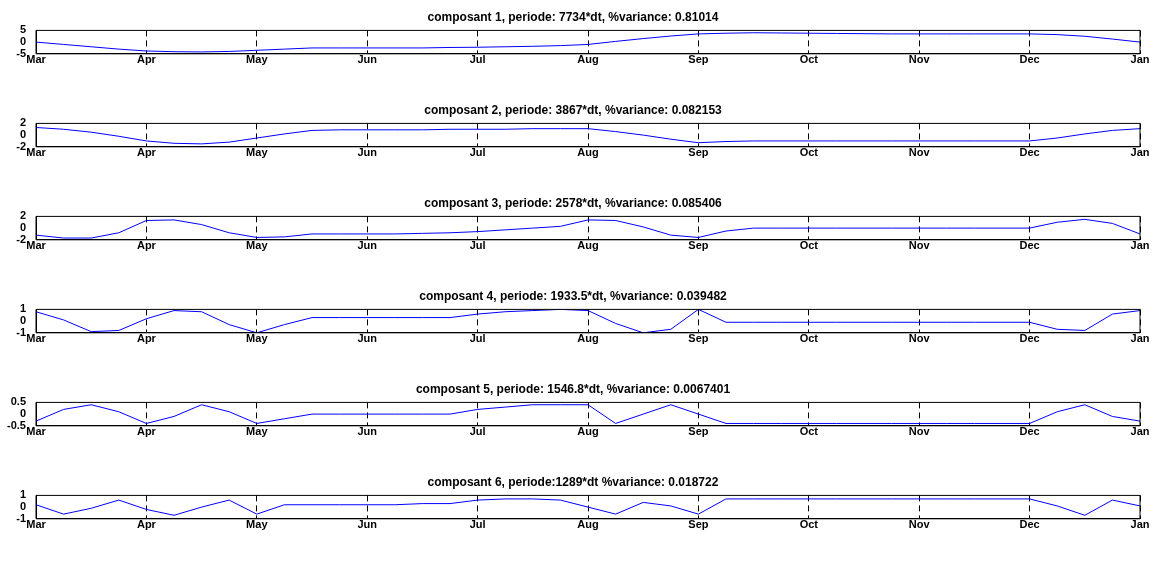 The height and width of the screenshot is (563, 1154). Describe the element at coordinates (21, 52) in the screenshot. I see `y-tick-label: -5` at that location.